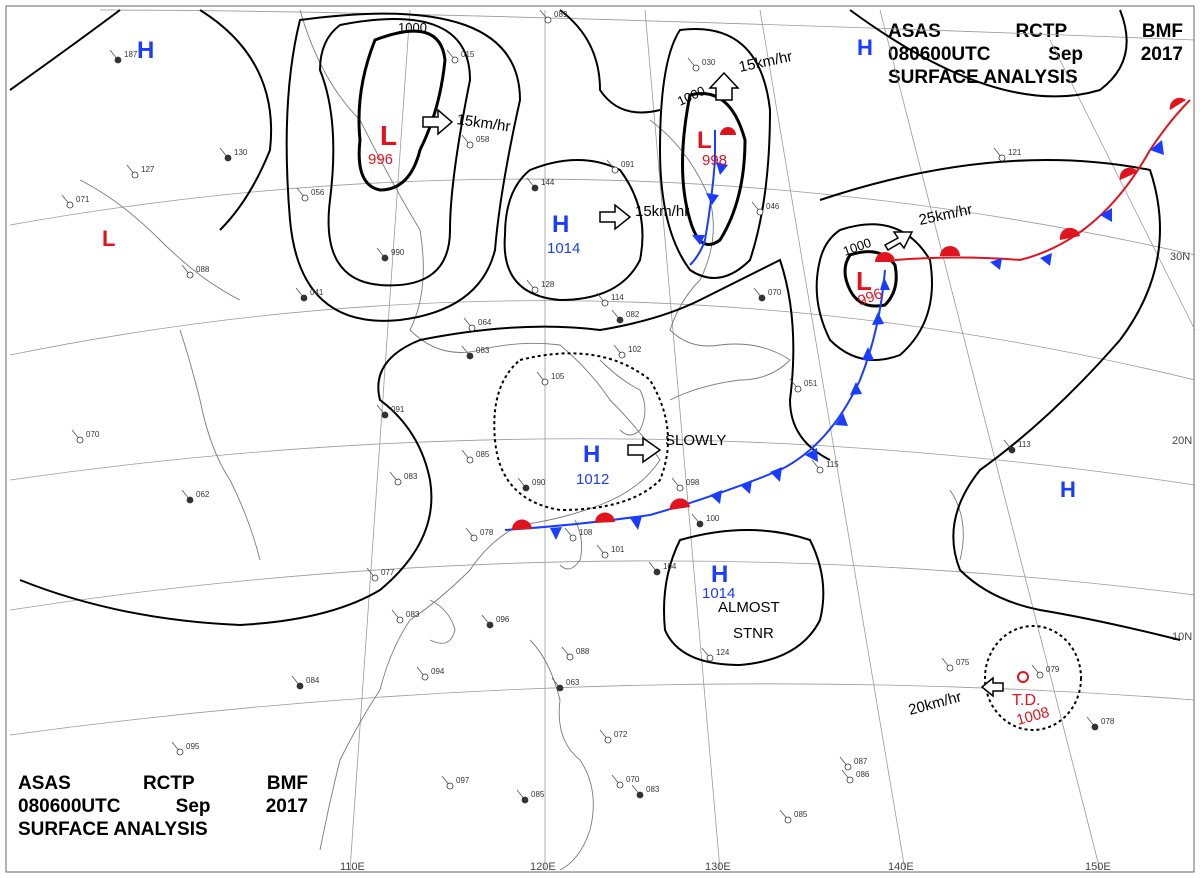 The image size is (1200, 878). I want to click on station-pressure-code: 075, so click(963, 662).